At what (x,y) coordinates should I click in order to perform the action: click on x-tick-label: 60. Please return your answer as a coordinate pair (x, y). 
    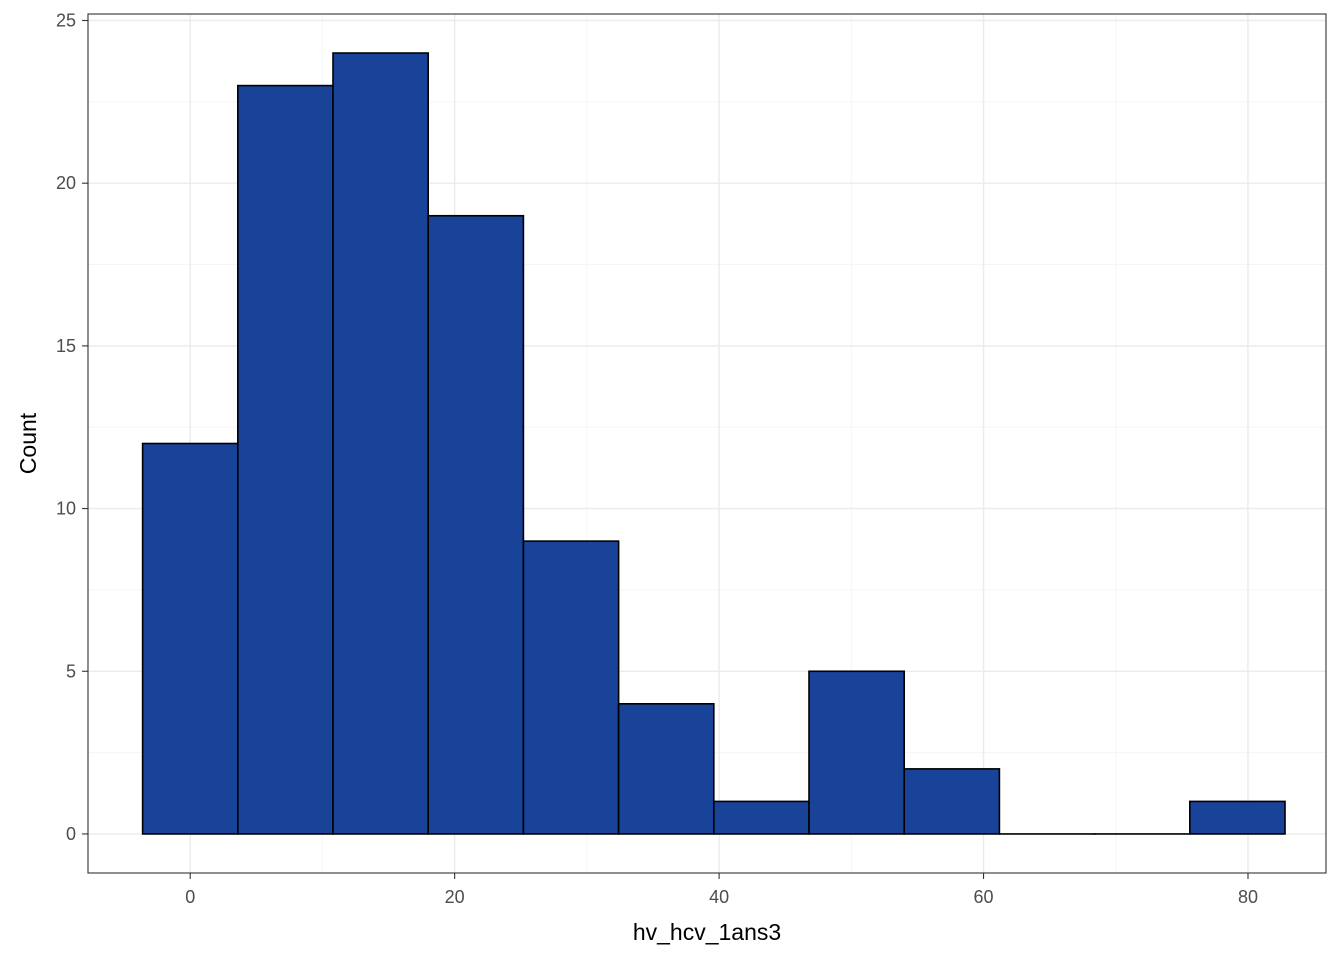
    Looking at the image, I should click on (984, 897).